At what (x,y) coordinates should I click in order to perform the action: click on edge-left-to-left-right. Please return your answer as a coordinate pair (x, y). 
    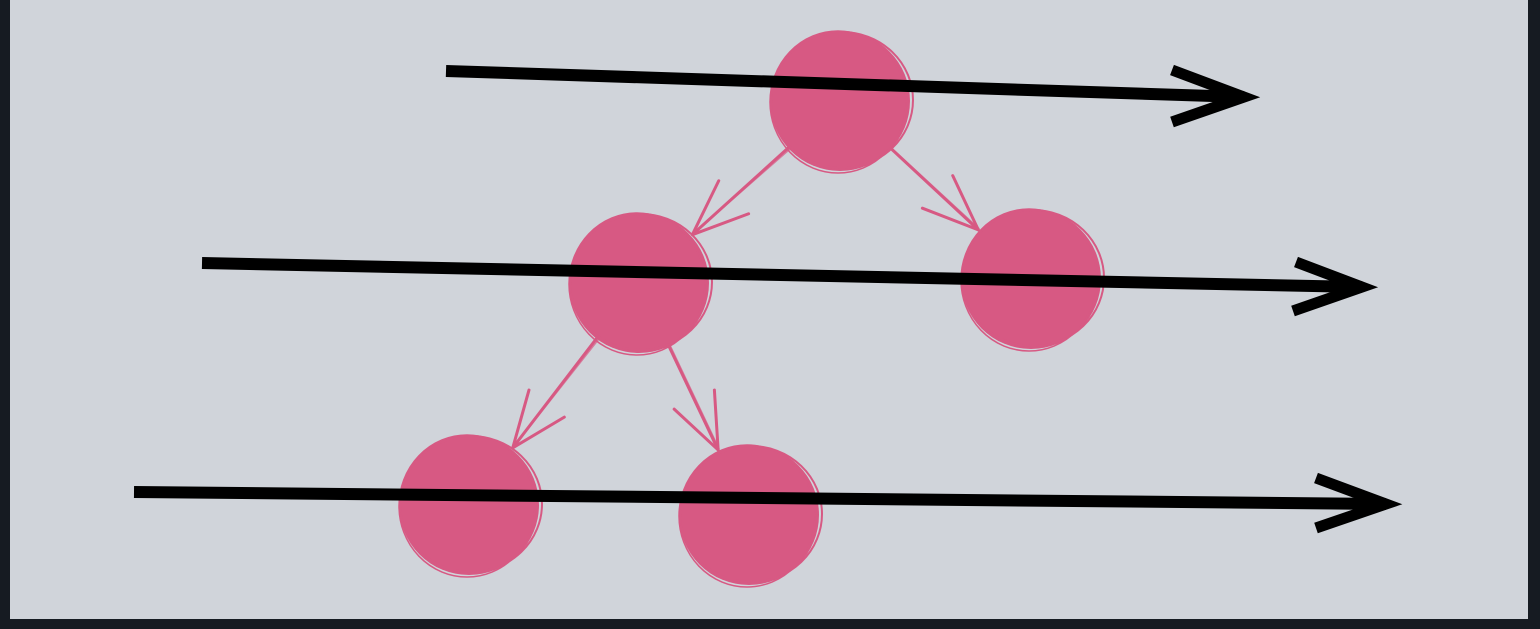
    Looking at the image, I should click on (693, 397).